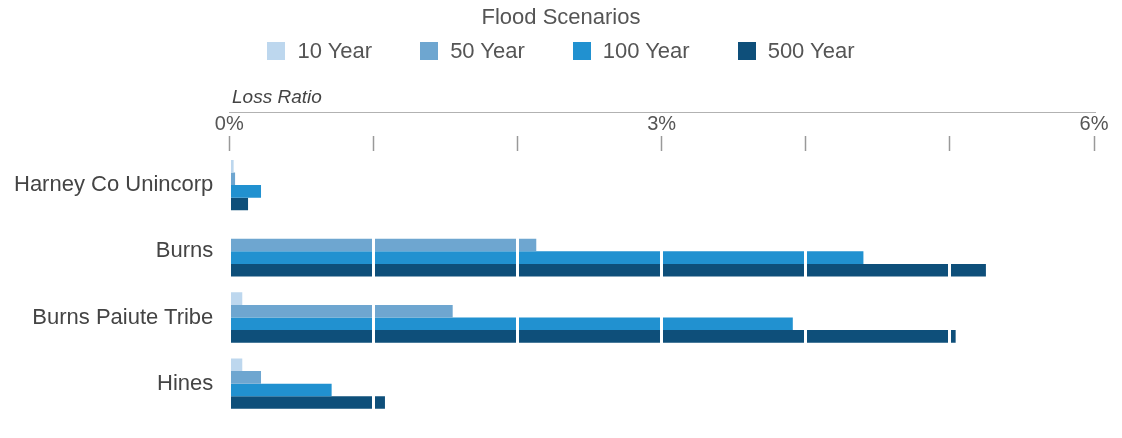 The image size is (1122, 438). Describe the element at coordinates (185, 382) in the screenshot. I see `y-tick-label: Hines` at that location.